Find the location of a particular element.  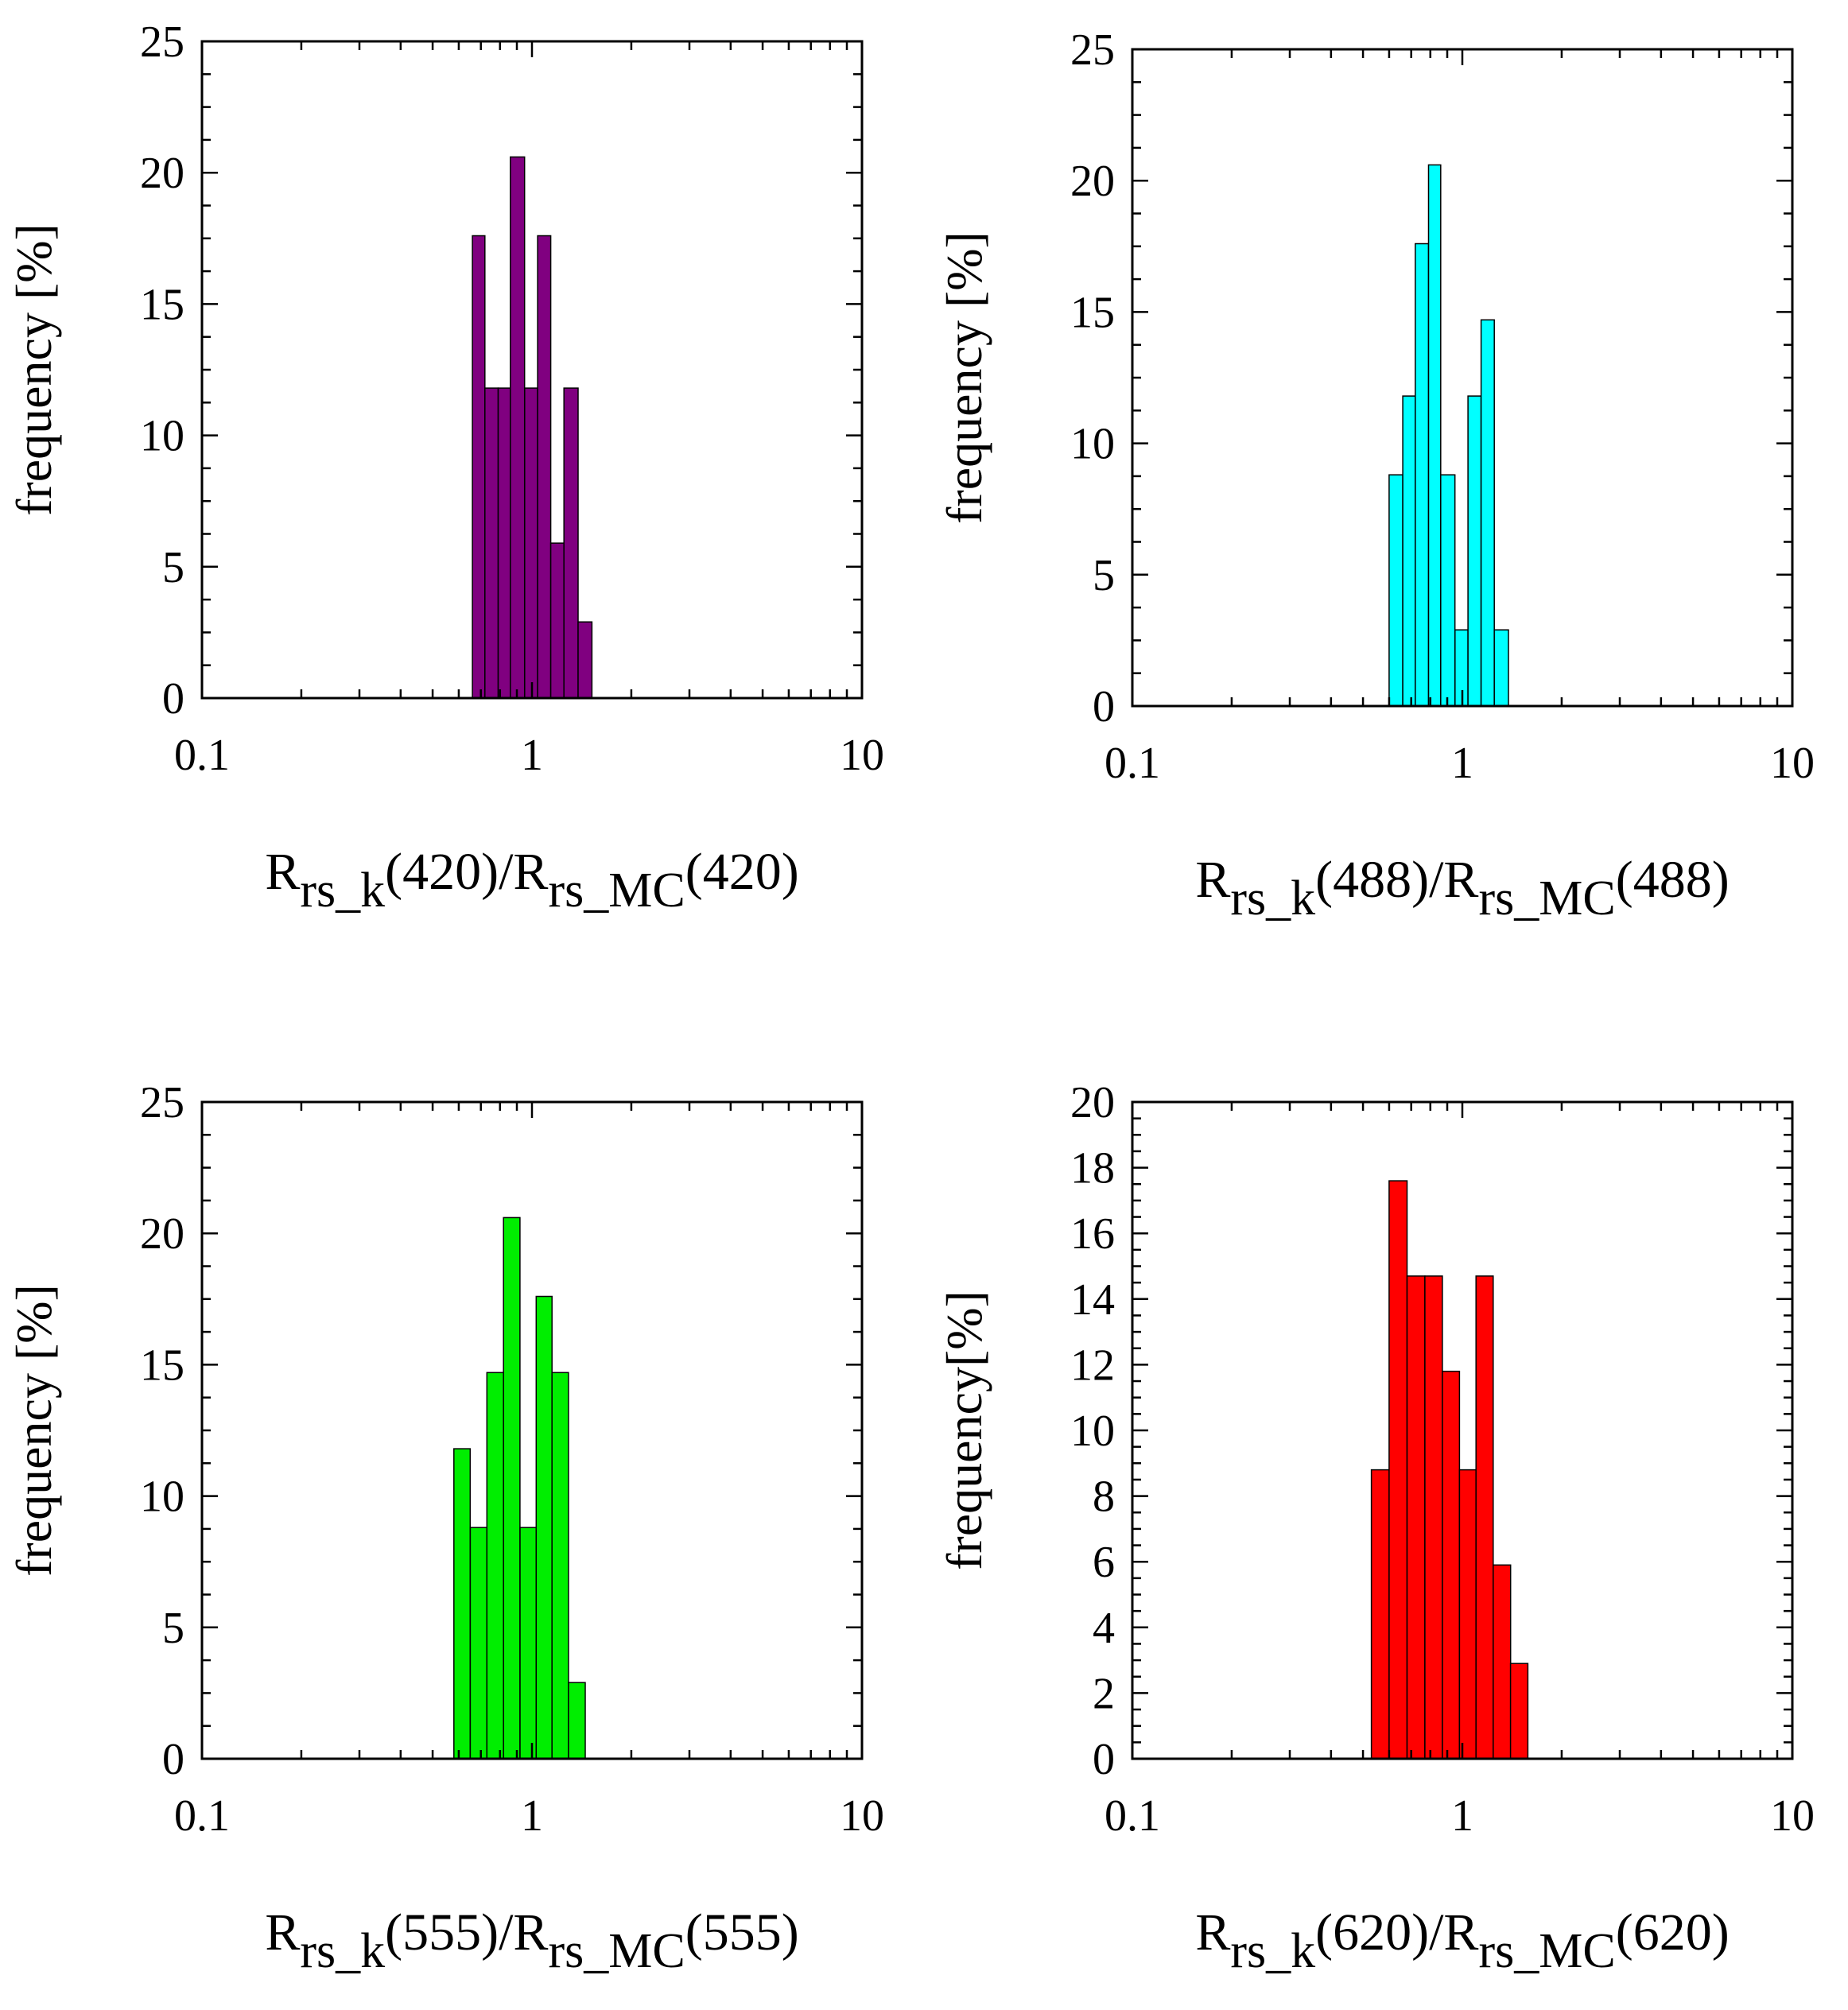

y-tick-label: 12 is located at coordinates (1092, 1365).